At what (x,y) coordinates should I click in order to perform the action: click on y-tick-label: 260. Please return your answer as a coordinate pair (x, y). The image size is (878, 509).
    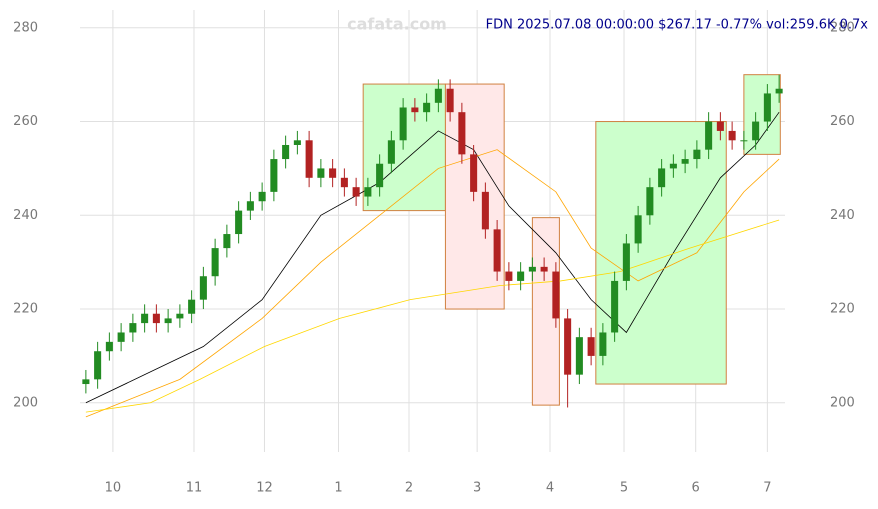
    Looking at the image, I should click on (25, 121).